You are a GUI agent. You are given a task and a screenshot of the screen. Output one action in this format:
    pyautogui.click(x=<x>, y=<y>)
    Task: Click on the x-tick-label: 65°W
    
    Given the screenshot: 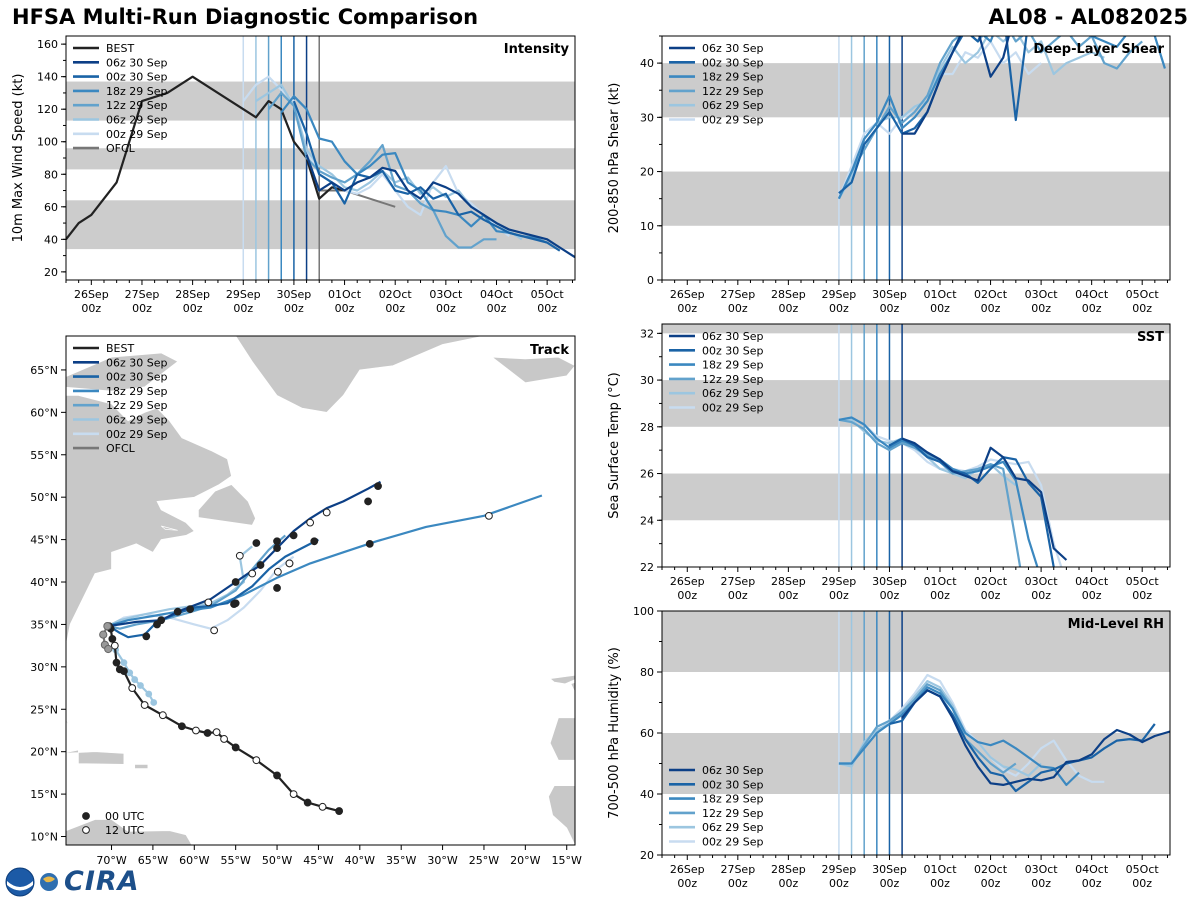 What is the action you would take?
    pyautogui.click(x=153, y=860)
    